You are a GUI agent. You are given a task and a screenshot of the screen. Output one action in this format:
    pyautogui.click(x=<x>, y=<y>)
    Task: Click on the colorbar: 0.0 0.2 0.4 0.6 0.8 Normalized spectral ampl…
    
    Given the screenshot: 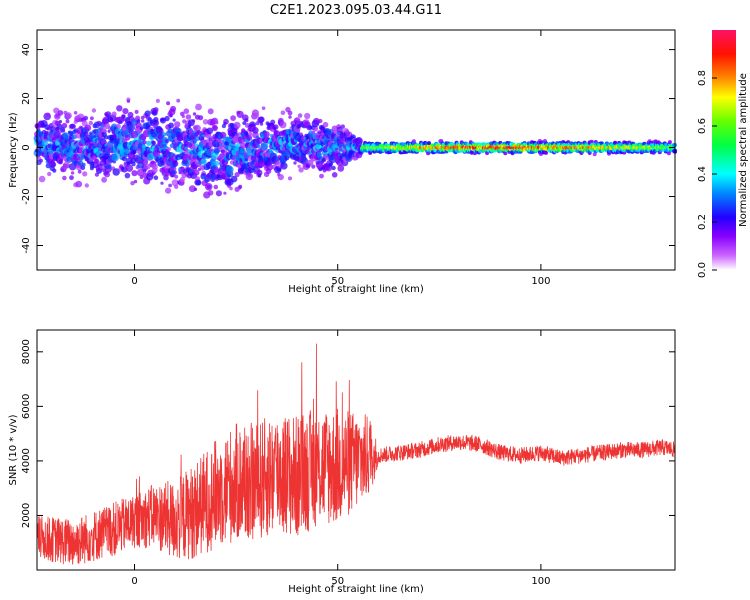 What is the action you would take?
    pyautogui.click(x=723, y=154)
    